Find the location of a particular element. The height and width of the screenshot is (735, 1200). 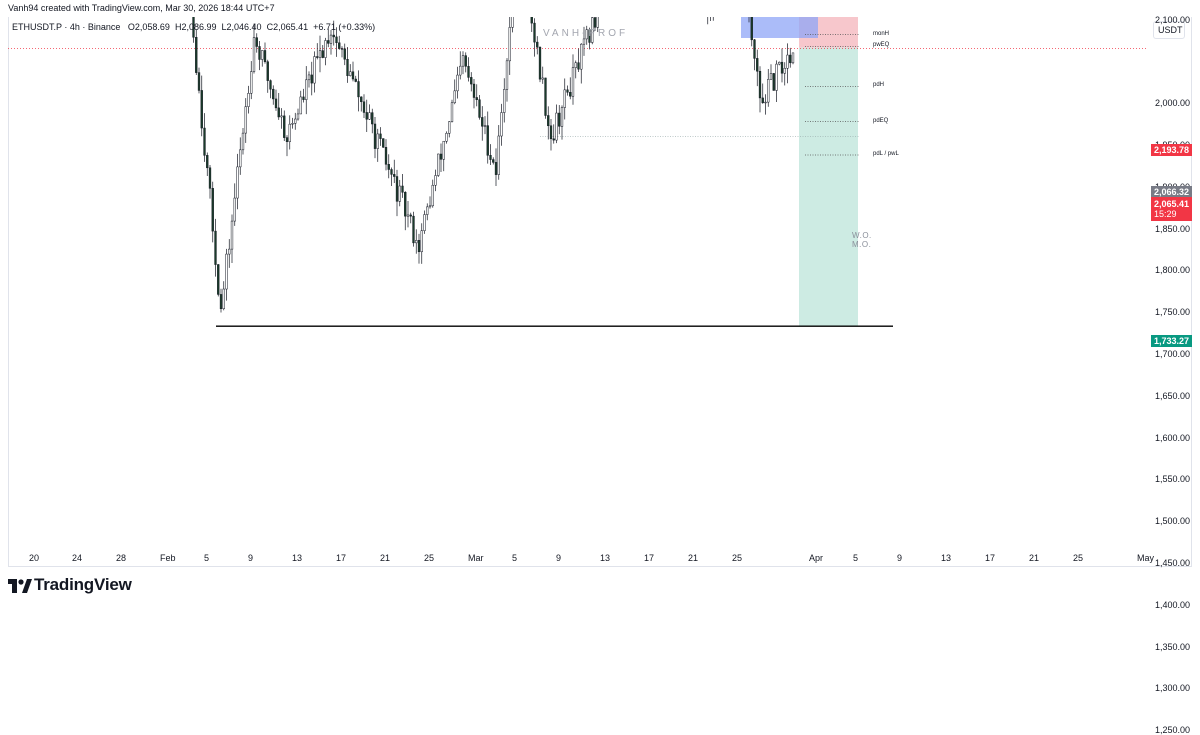

time-tick-label: 25 is located at coordinates (737, 558).